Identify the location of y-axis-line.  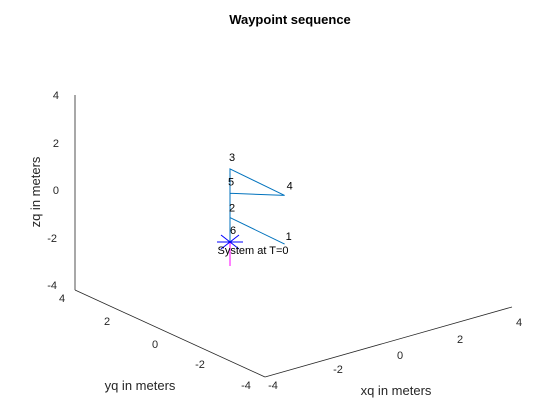
(170, 333).